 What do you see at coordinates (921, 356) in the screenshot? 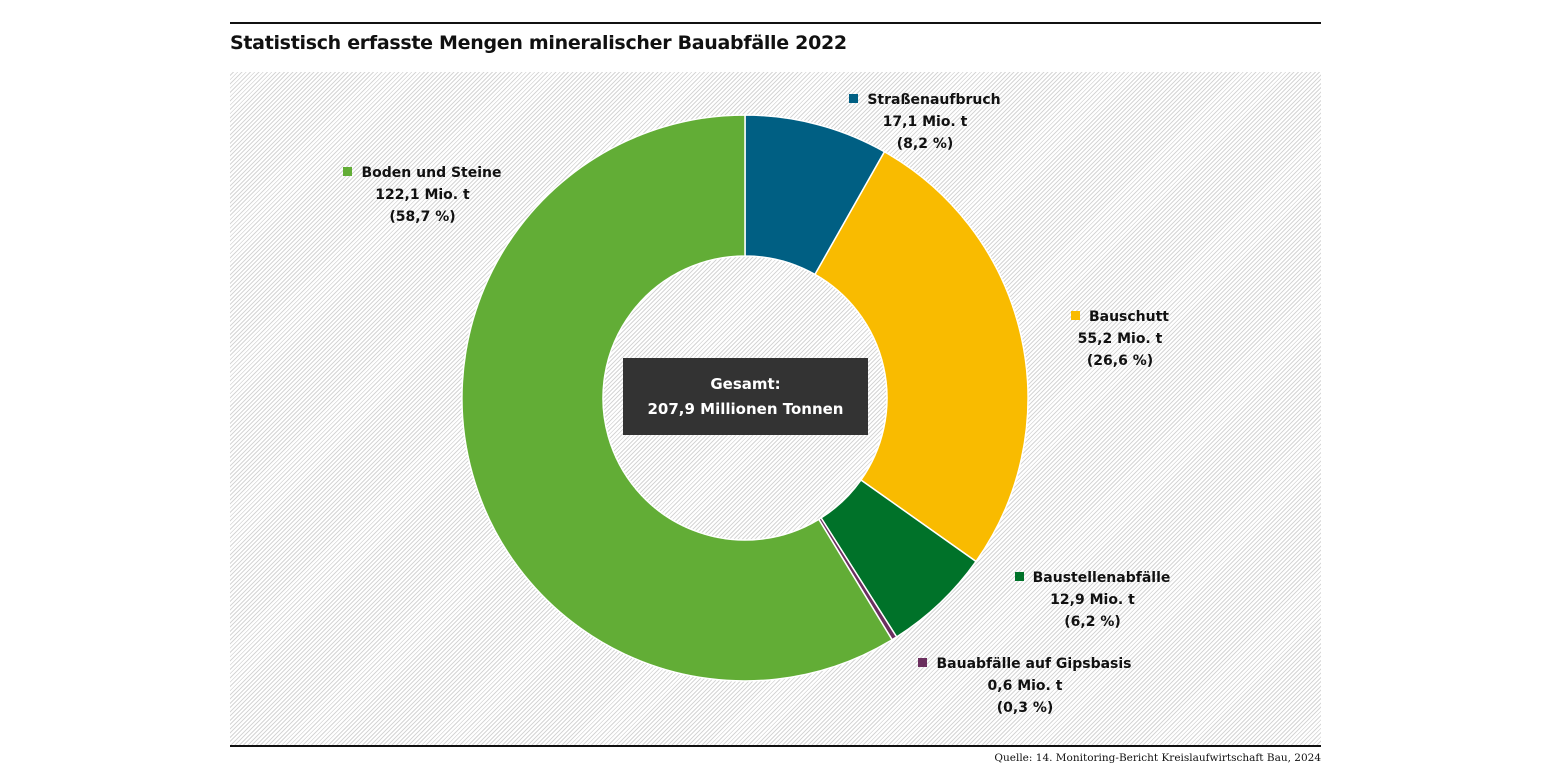
I see `donut-slice-bauschutt` at bounding box center [921, 356].